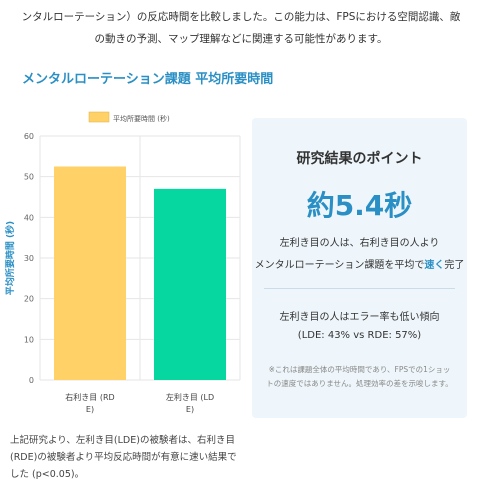 This screenshot has width=482, height=483. Describe the element at coordinates (29, 177) in the screenshot. I see `y-tick-label: 50` at that location.